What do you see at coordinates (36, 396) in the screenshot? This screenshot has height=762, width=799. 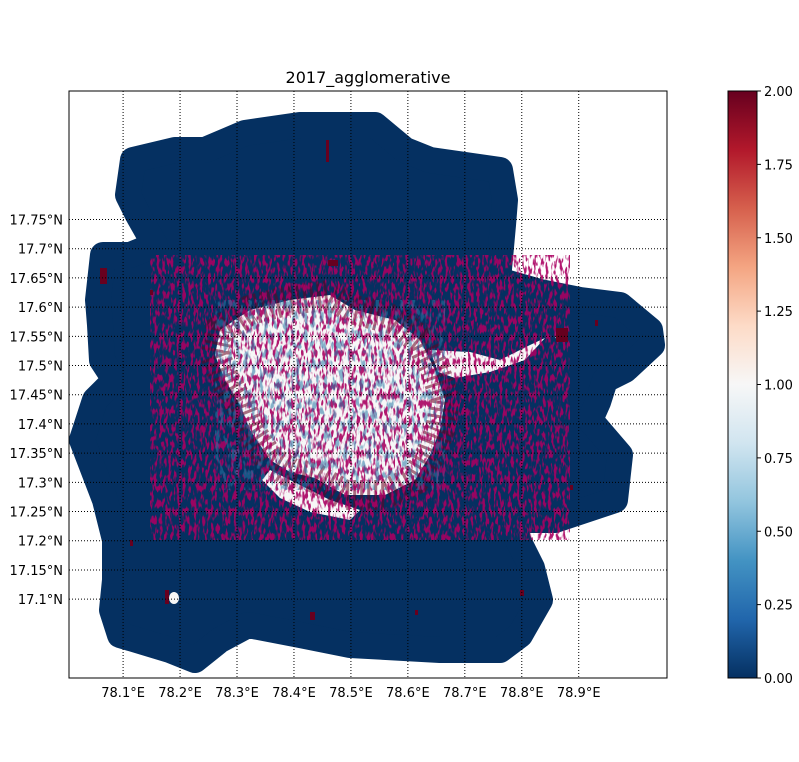 I see `lat-tick-label: 17.45°N` at bounding box center [36, 396].